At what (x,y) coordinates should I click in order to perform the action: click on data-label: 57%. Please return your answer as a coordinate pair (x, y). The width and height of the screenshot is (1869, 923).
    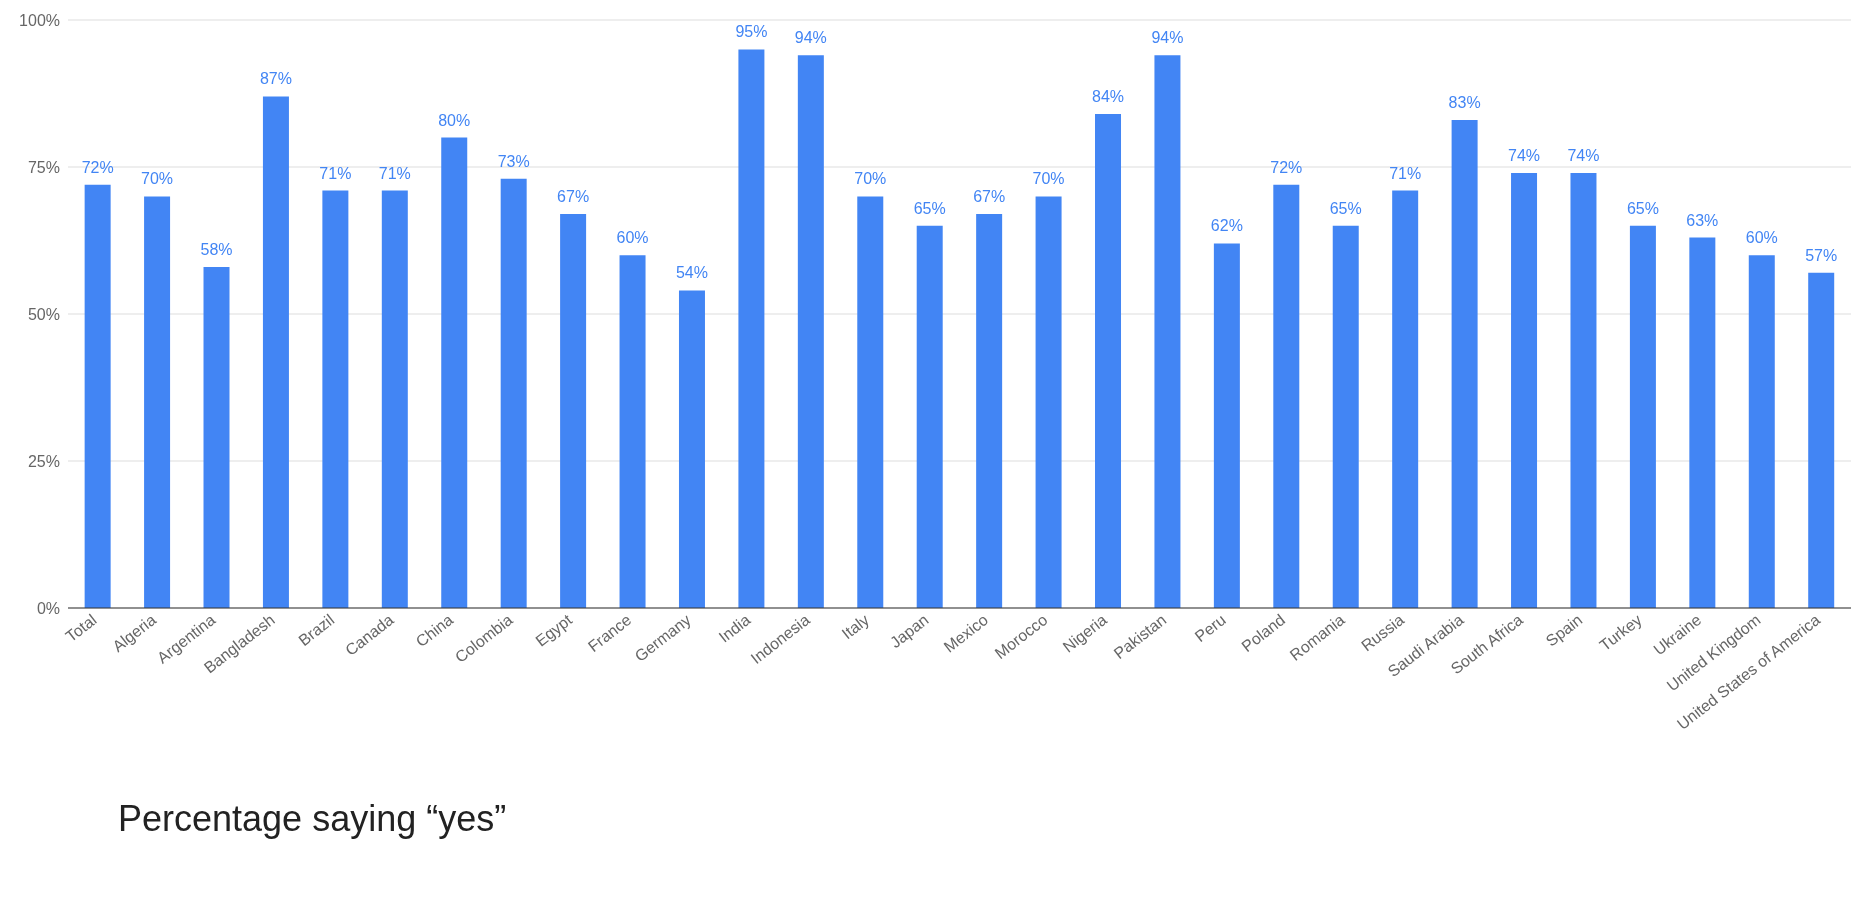
    Looking at the image, I should click on (1821, 255).